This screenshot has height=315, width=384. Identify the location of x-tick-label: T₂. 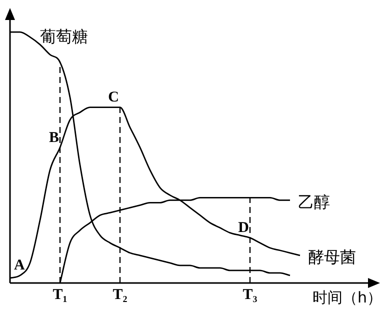
(120, 294).